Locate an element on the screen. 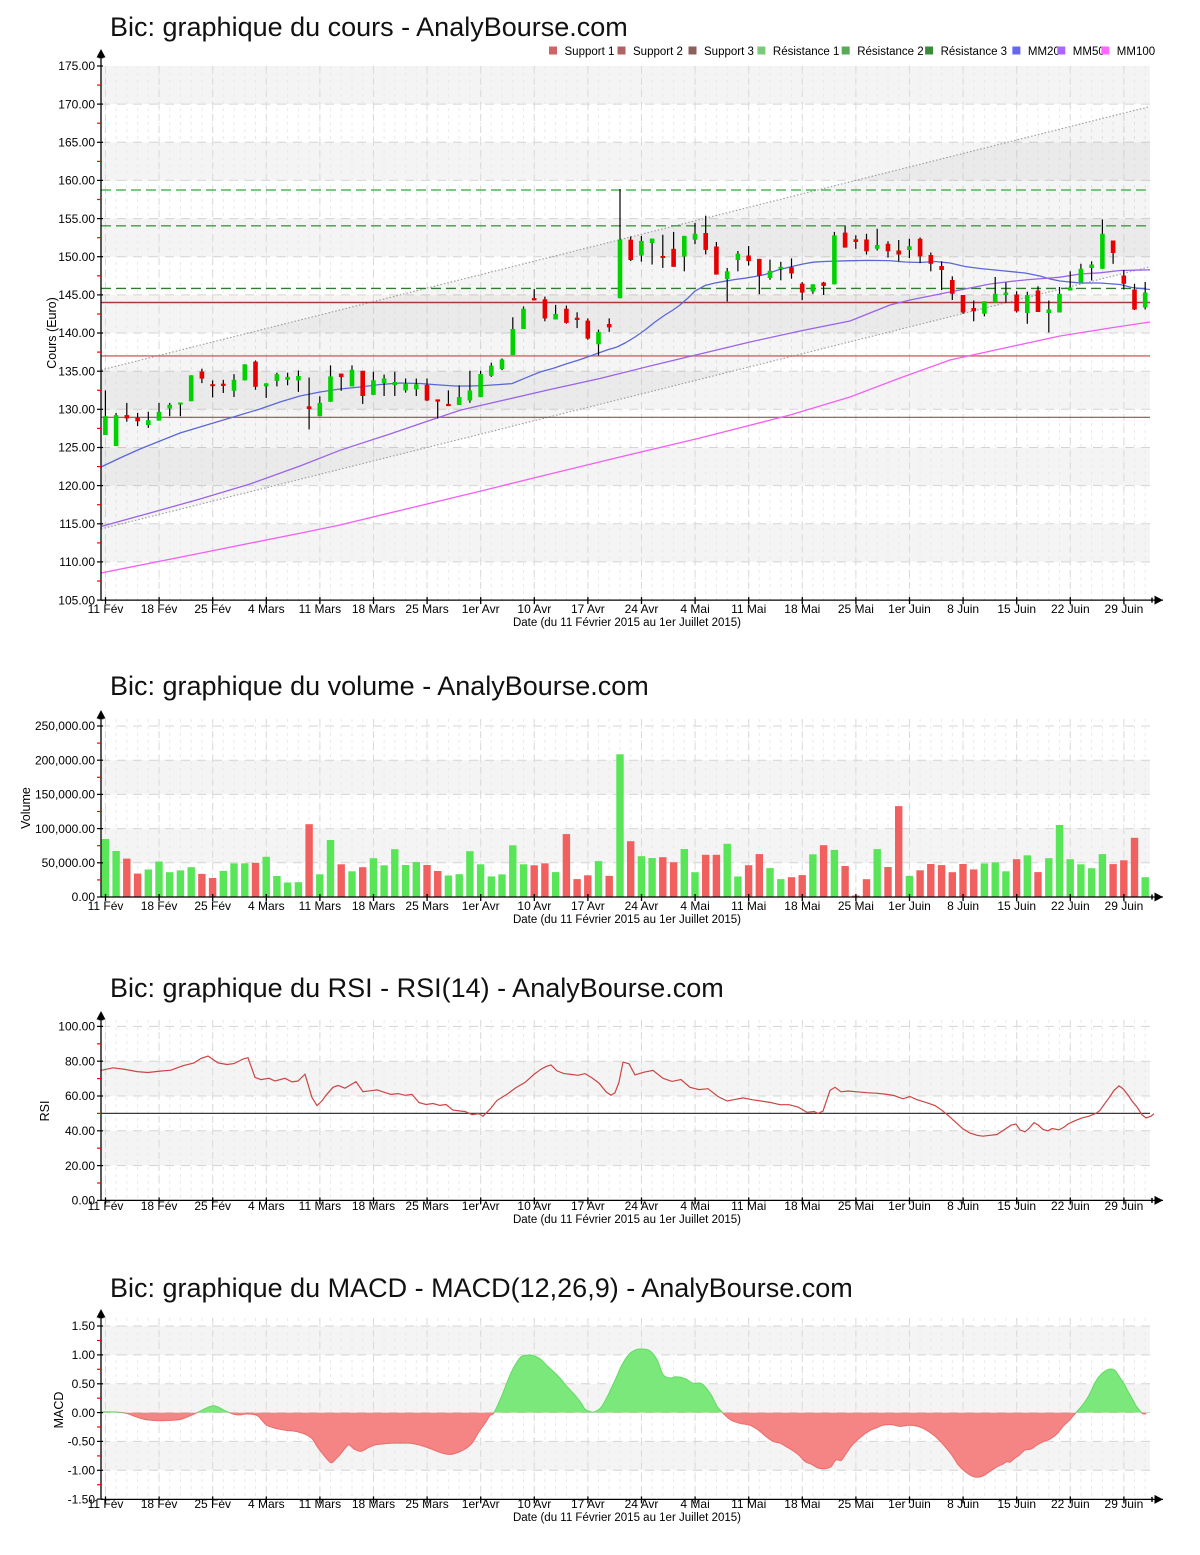 The image size is (1200, 1555). svg-text: 250,000.00 is located at coordinates (65, 726).